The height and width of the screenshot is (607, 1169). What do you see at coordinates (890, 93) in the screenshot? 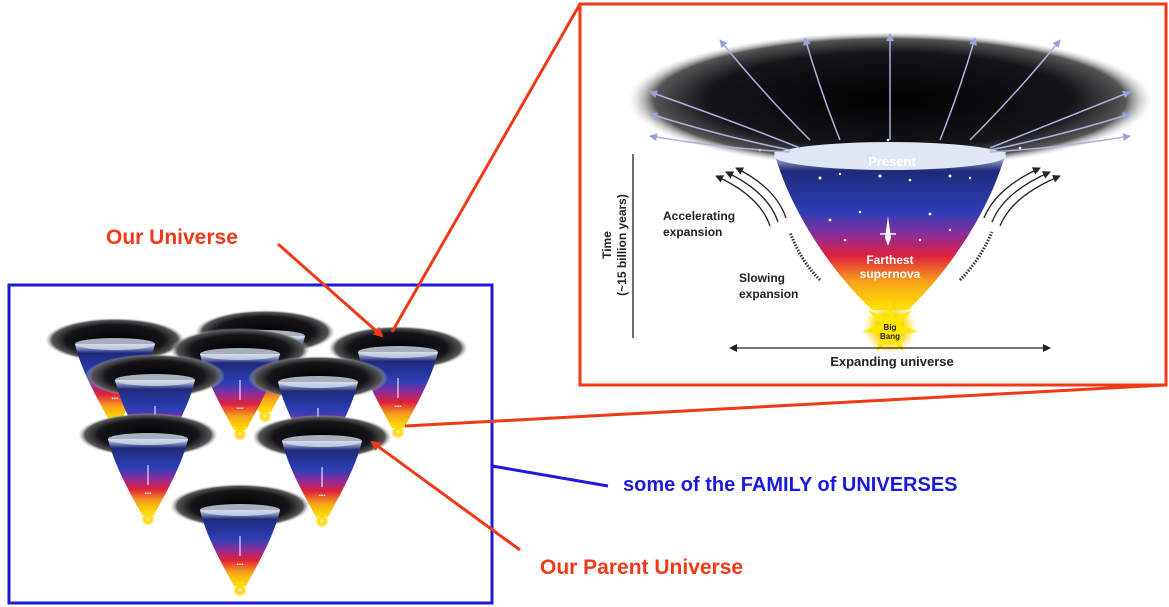
I see `expansion-rays` at bounding box center [890, 93].